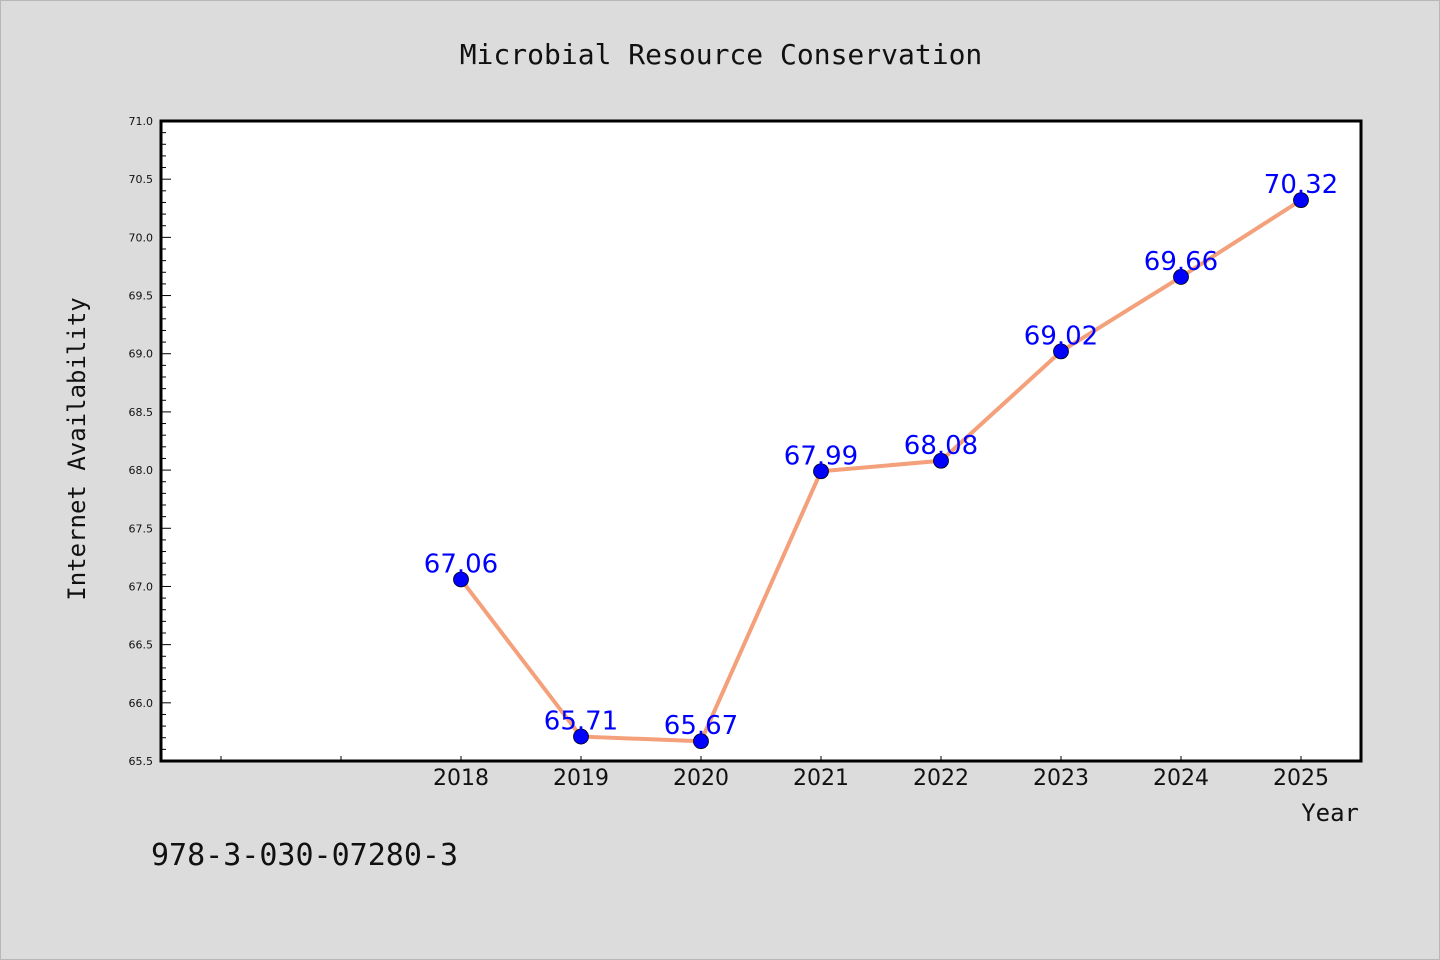  What do you see at coordinates (461, 778) in the screenshot?
I see `x-tick-label: 2018` at bounding box center [461, 778].